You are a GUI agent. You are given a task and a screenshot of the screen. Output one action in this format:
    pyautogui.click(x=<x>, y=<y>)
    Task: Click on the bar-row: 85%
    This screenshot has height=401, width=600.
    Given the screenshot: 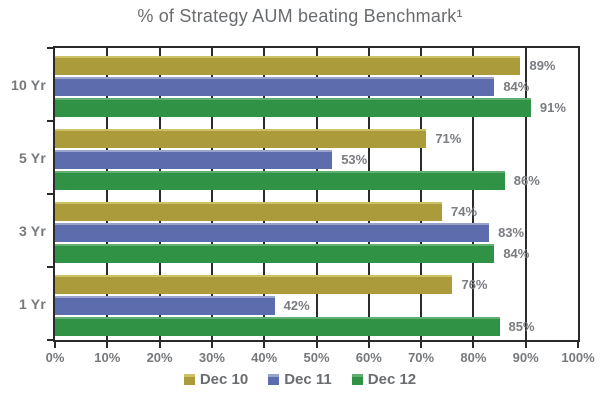 What is the action you would take?
    pyautogui.click(x=316, y=326)
    